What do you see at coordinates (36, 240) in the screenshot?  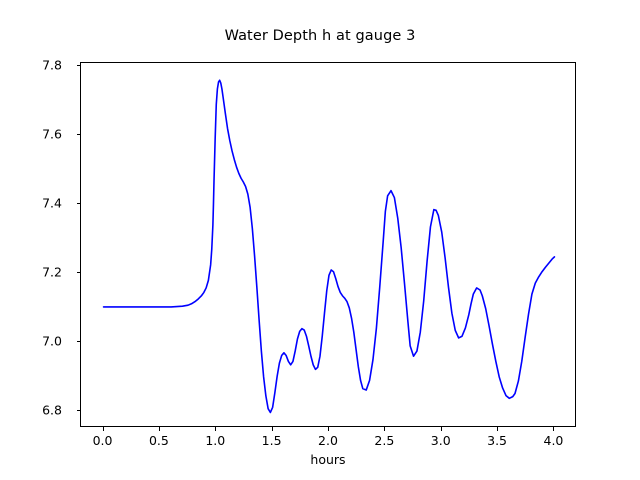 I see `y-axis-tick-labels: 6.8 7.0 7.2 7.4 7.6 7.8` at bounding box center [36, 240].